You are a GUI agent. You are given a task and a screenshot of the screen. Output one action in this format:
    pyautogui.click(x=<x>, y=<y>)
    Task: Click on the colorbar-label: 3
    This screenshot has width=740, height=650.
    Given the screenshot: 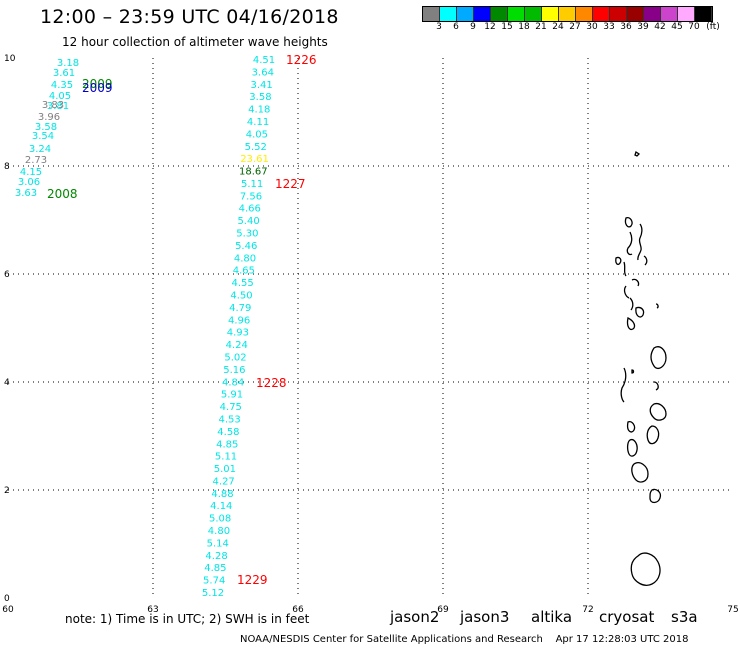 What is the action you would take?
    pyautogui.click(x=439, y=27)
    